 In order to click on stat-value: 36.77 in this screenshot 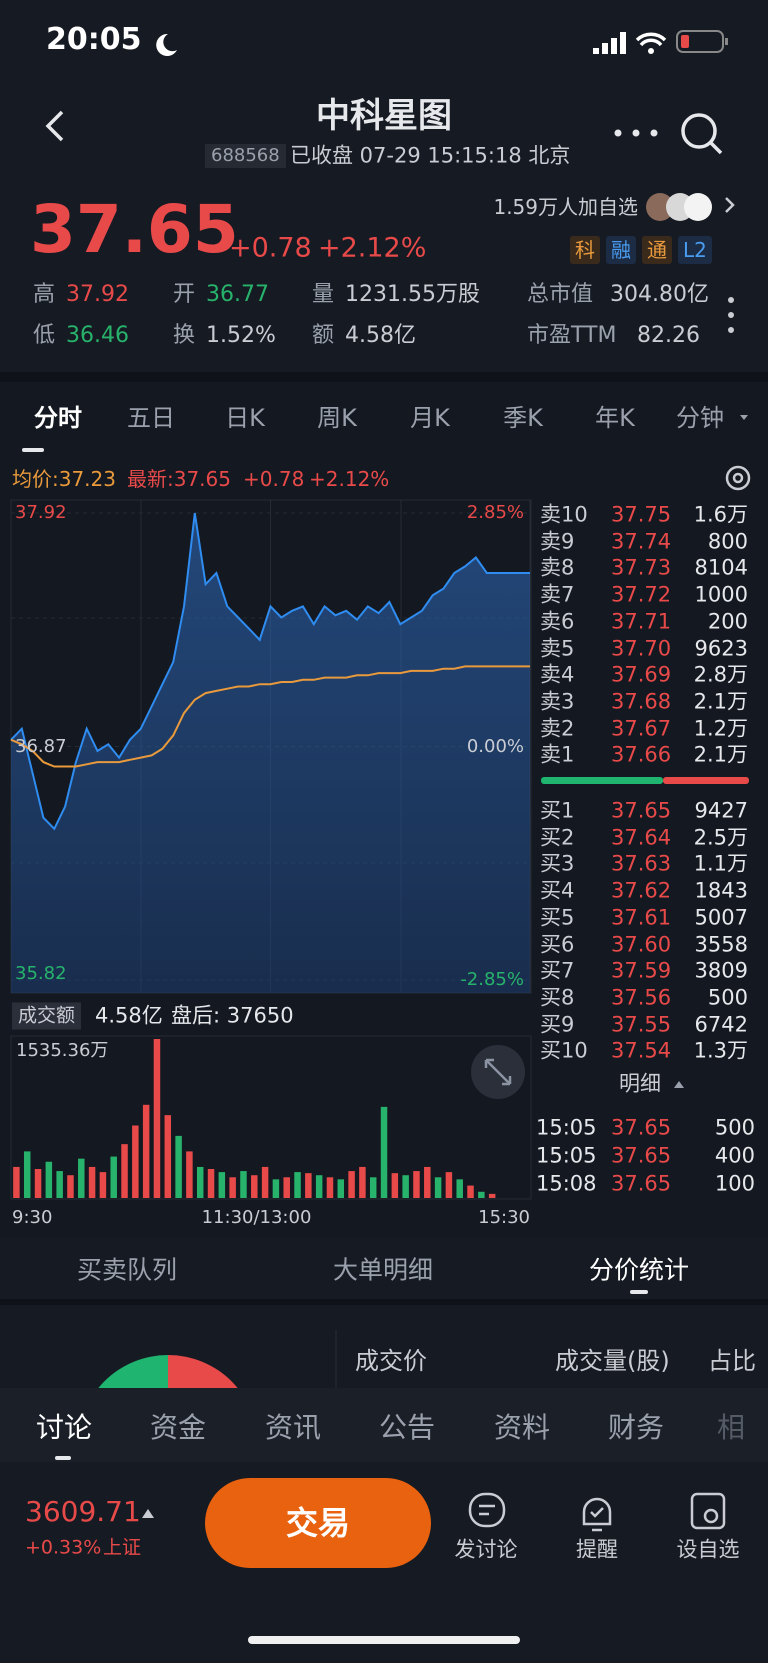, I will do `click(237, 294)`.